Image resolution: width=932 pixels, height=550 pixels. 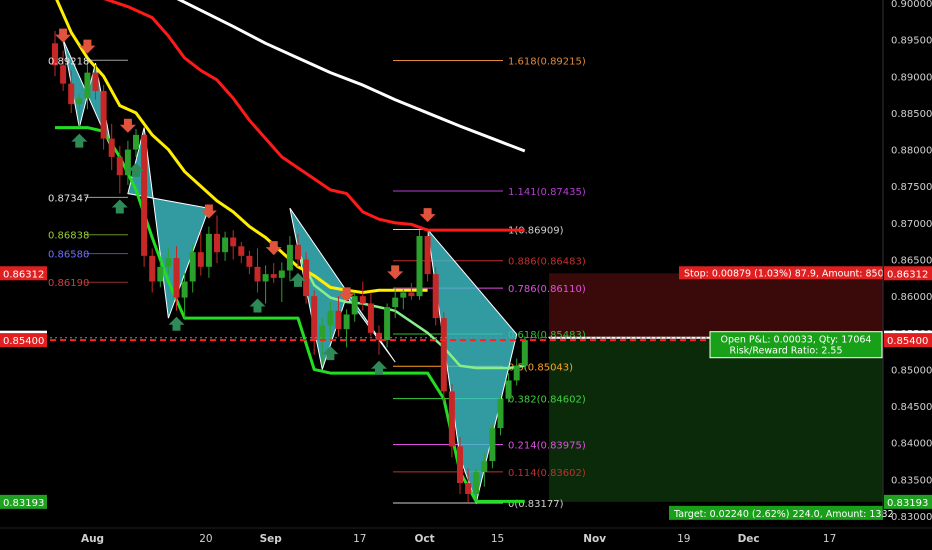 What do you see at coordinates (351, 76) in the screenshot?
I see `white-moving-average` at bounding box center [351, 76].